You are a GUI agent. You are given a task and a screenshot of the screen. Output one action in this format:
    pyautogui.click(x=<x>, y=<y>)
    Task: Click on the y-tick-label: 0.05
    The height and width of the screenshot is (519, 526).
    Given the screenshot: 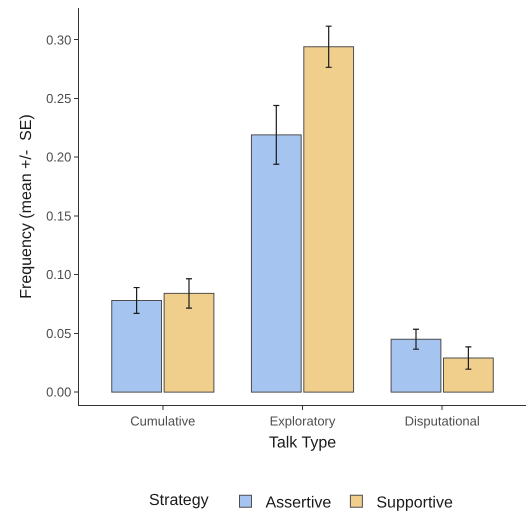 What is the action you would take?
    pyautogui.click(x=59, y=333)
    